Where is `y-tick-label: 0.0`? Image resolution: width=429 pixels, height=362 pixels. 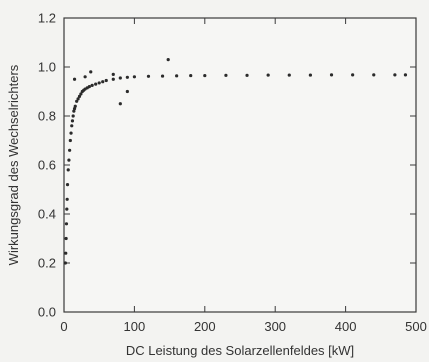 y-tick-label: 0.0 is located at coordinates (47, 312).